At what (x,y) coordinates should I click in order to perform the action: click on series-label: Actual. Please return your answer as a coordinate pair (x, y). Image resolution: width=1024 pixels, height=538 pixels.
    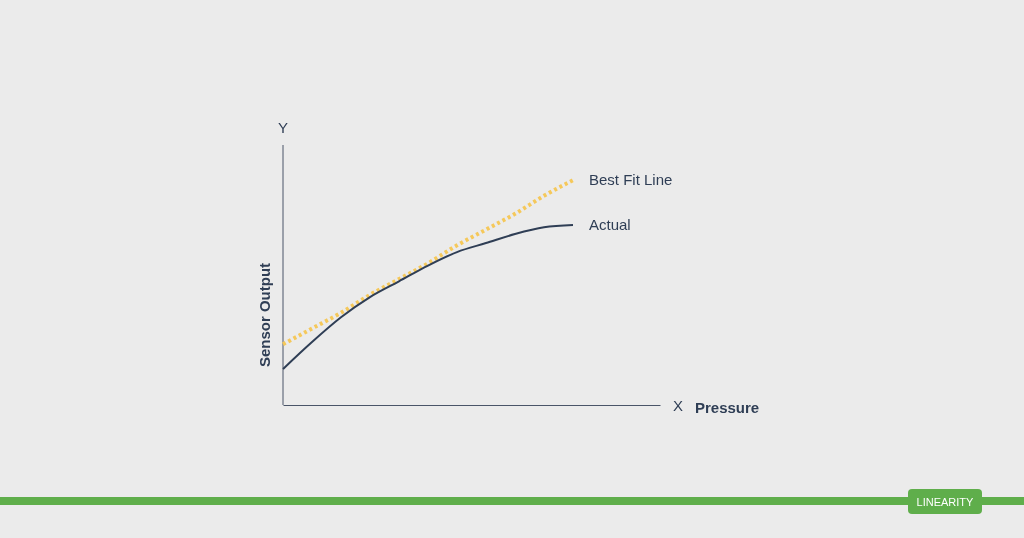
    Looking at the image, I should click on (610, 225).